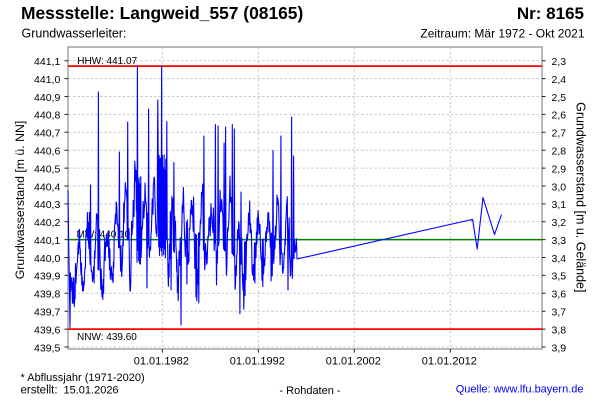  I want to click on svg-text: 3,8, so click(559, 330).